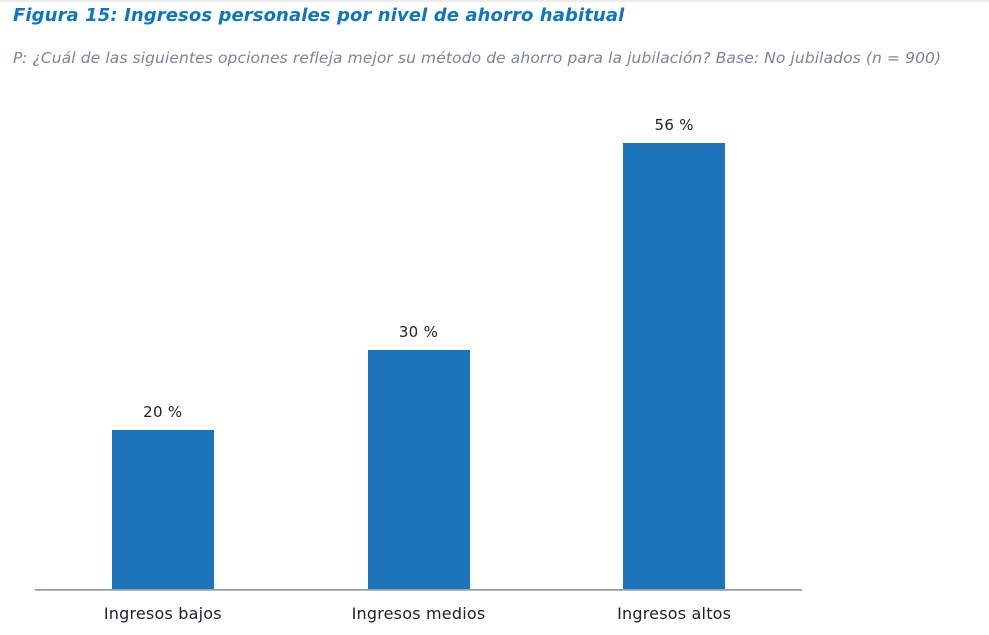  What do you see at coordinates (418, 613) in the screenshot?
I see `category-label: Ingresos medios` at bounding box center [418, 613].